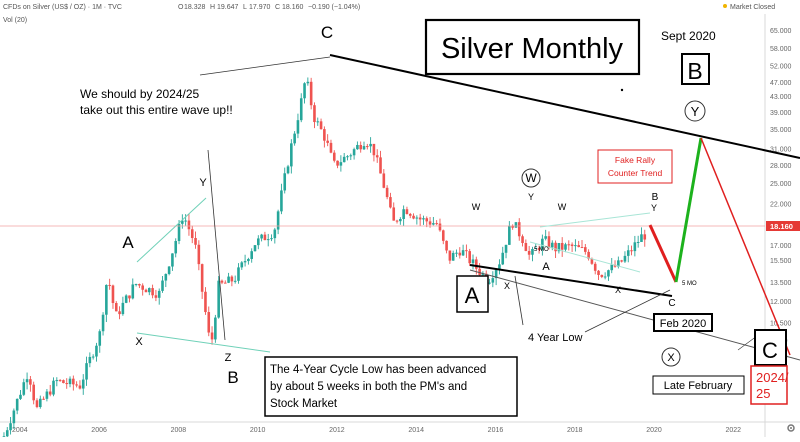  I want to click on note-text-line1: We should by 2024/25, so click(140, 94).